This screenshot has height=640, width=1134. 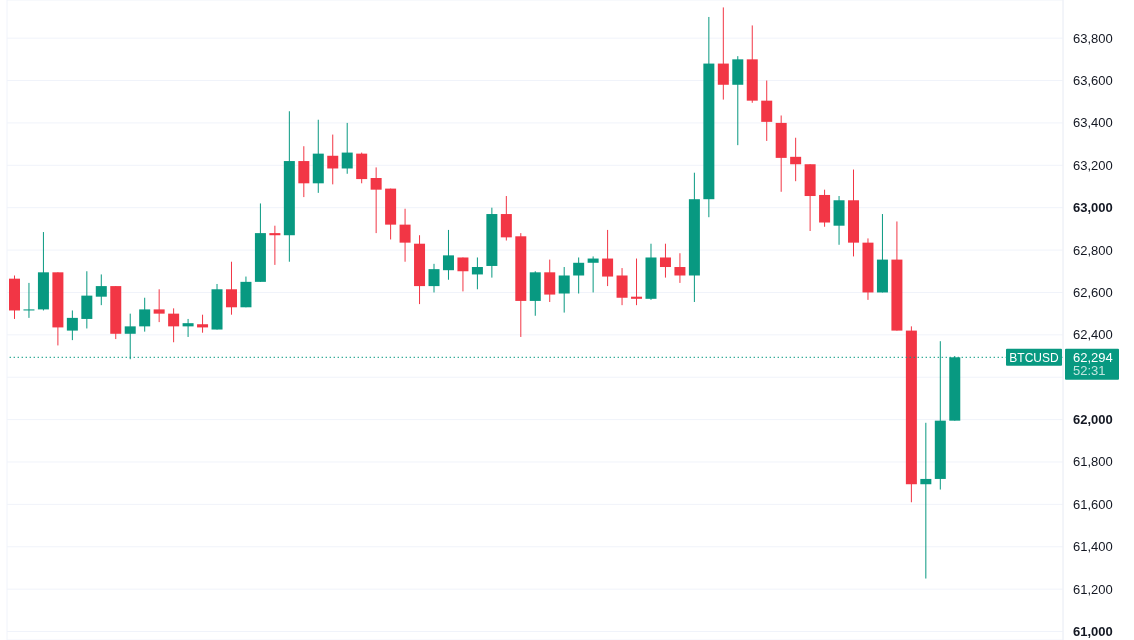 I want to click on y-tick-label: 62,800, so click(x=1093, y=250).